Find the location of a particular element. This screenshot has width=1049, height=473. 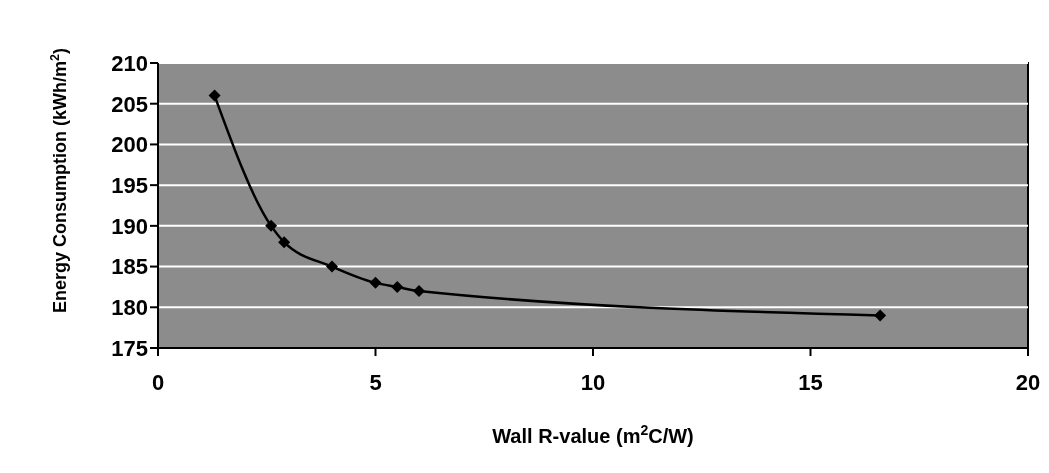

y-tick-label: 175 is located at coordinates (129, 348).